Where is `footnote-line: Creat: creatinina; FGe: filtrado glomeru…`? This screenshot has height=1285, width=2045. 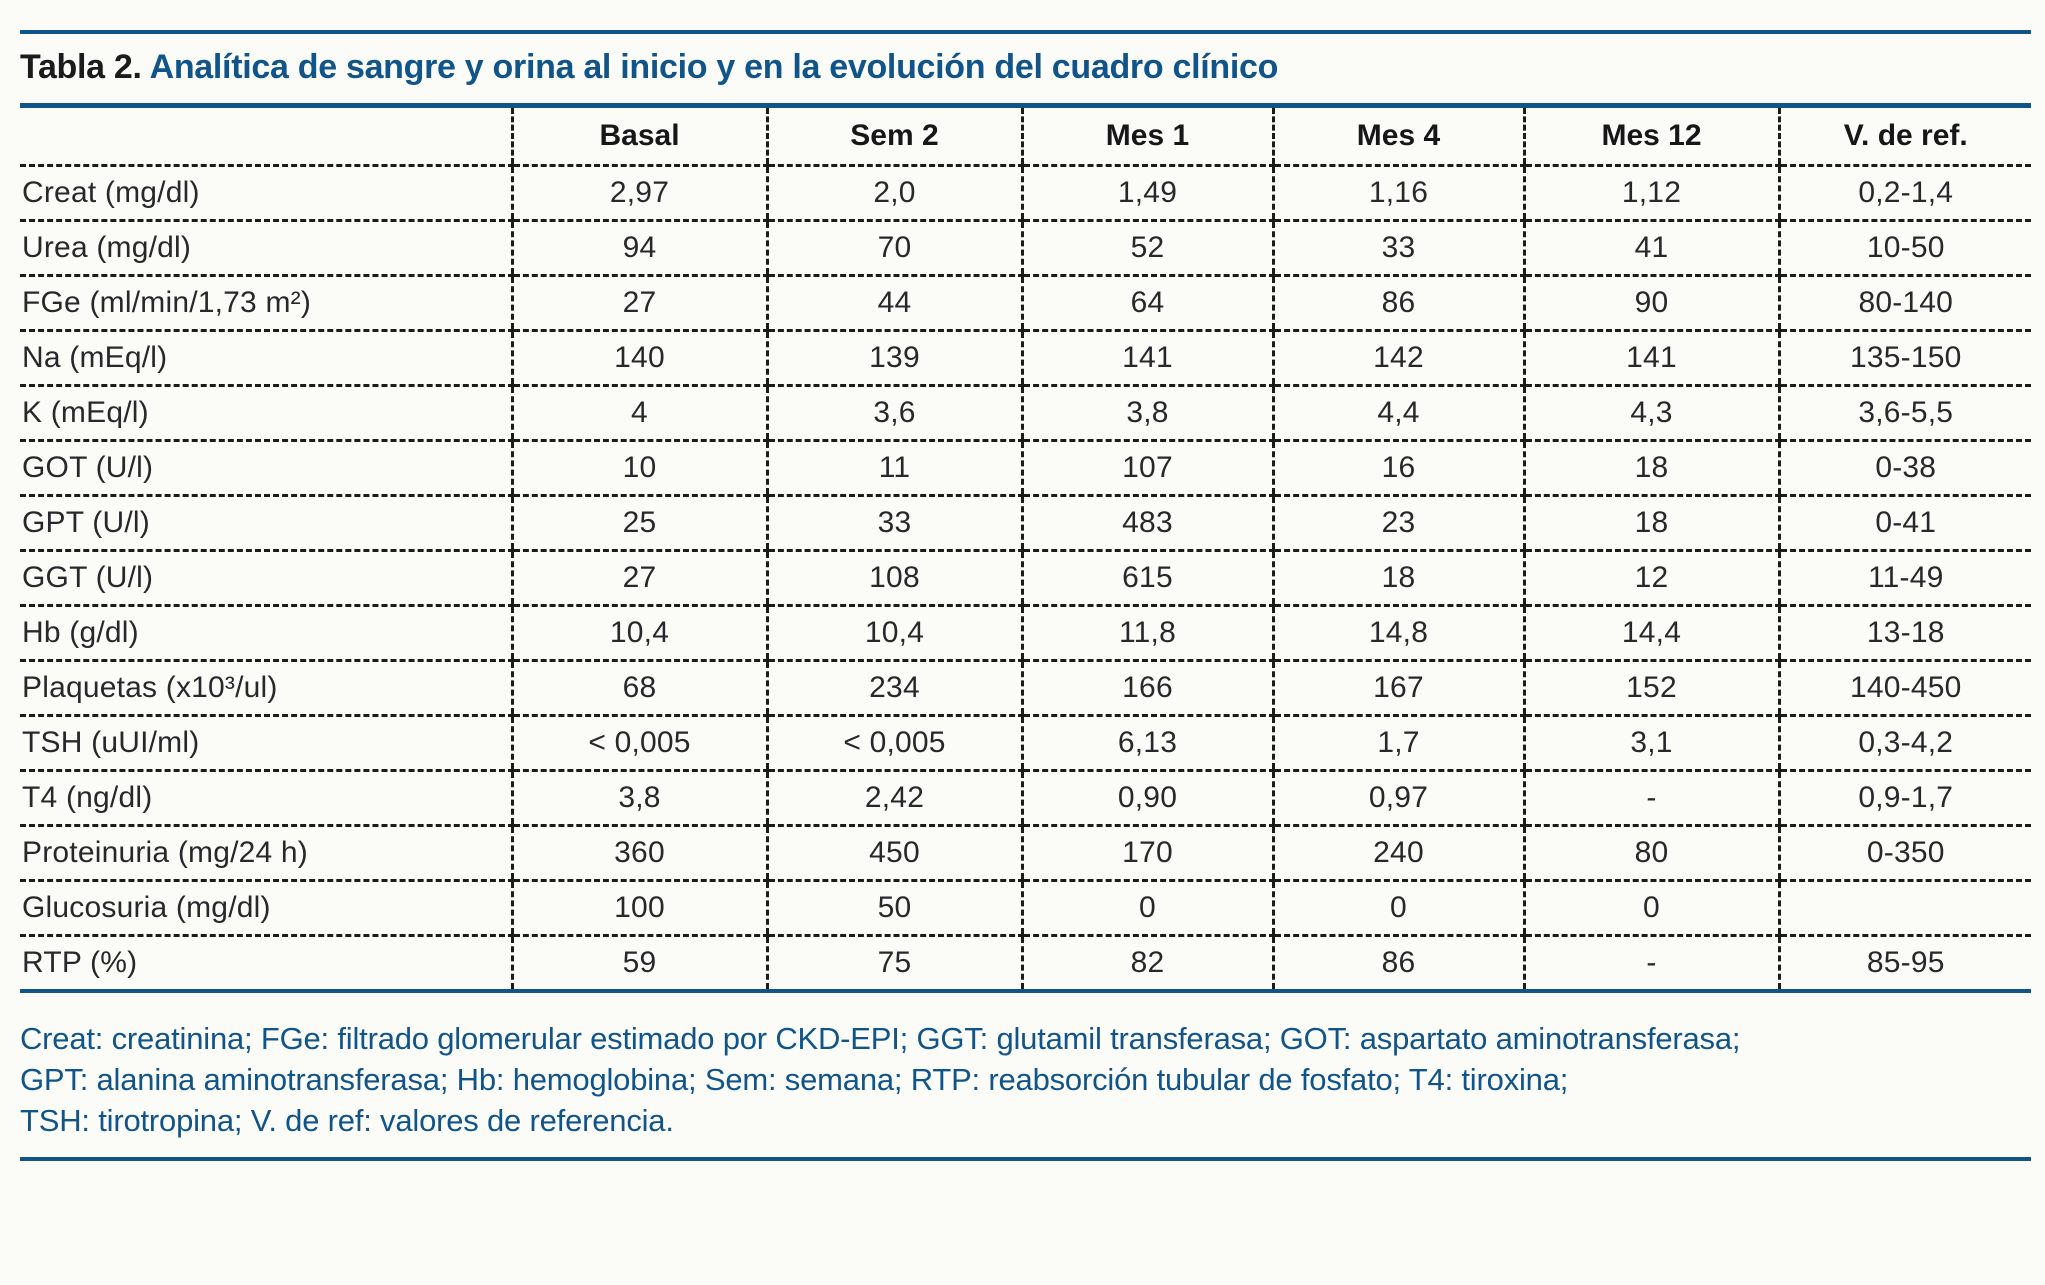
footnote-line: Creat: creatinina; FGe: filtrado glomeru… is located at coordinates (880, 1038).